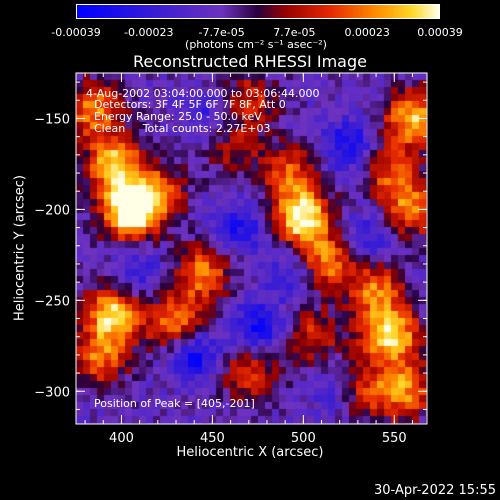 This screenshot has width=500, height=500. I want to click on colorbar-tick-label: -0.00039, so click(76, 32).